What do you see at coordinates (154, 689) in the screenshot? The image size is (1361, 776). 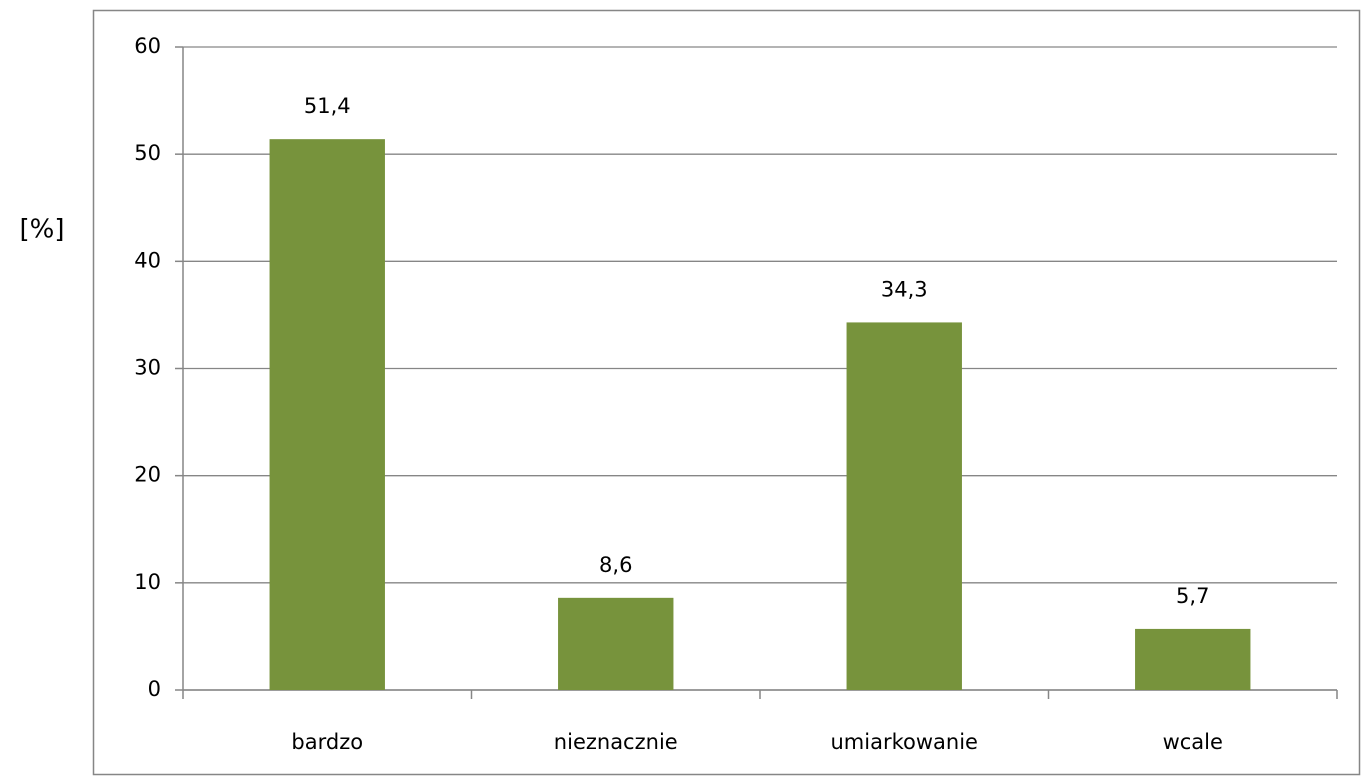 I see `y-tick-label: 0` at bounding box center [154, 689].